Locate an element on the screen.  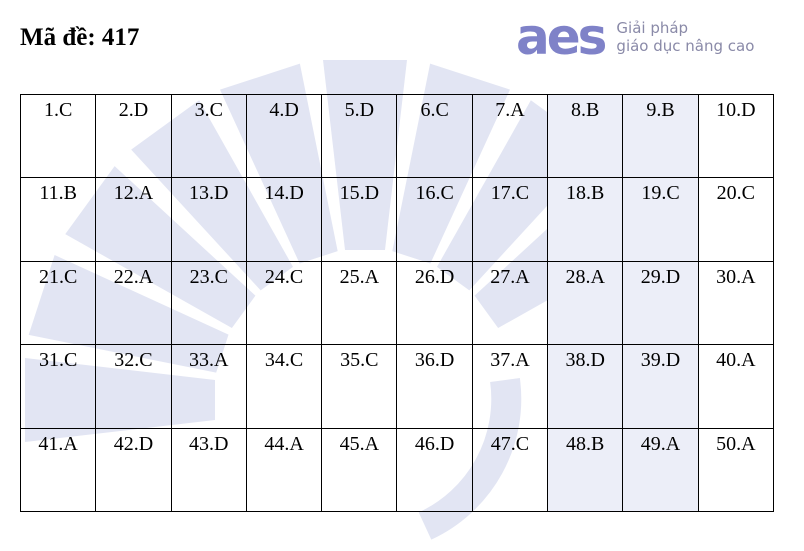
logo: aes Giải pháp giáo dục nâng cao is located at coordinates (635, 37).